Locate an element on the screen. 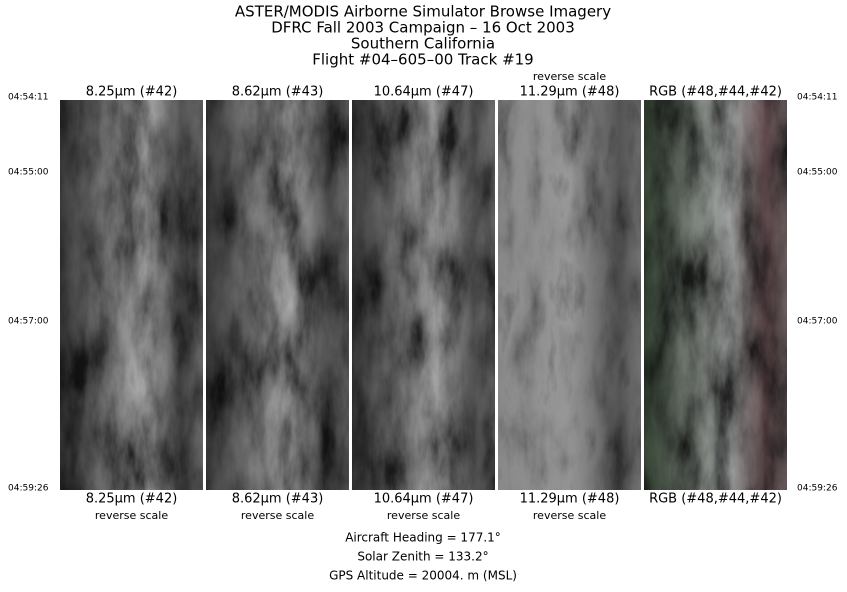 The height and width of the screenshot is (592, 847). footer-line: GPS Altitude = 20004. m (MSL) is located at coordinates (423, 576).